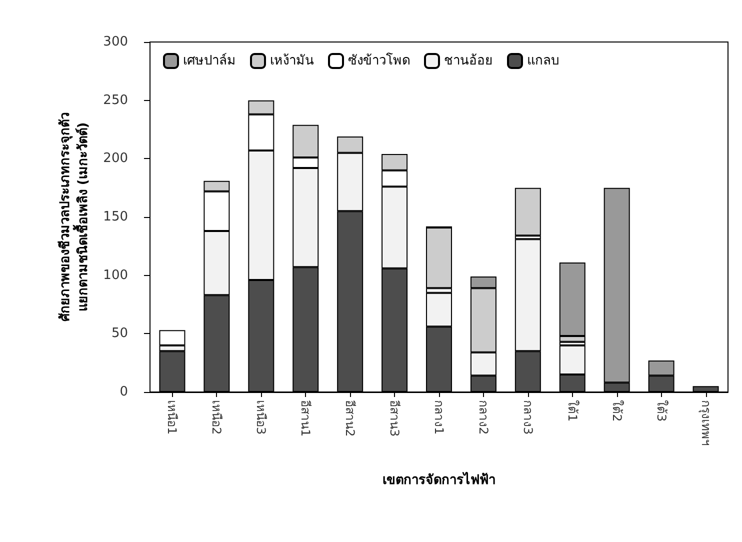 This screenshot has height=542, width=742. Describe the element at coordinates (617, 411) in the screenshot. I see `x-tick-label: ใต้2` at that location.